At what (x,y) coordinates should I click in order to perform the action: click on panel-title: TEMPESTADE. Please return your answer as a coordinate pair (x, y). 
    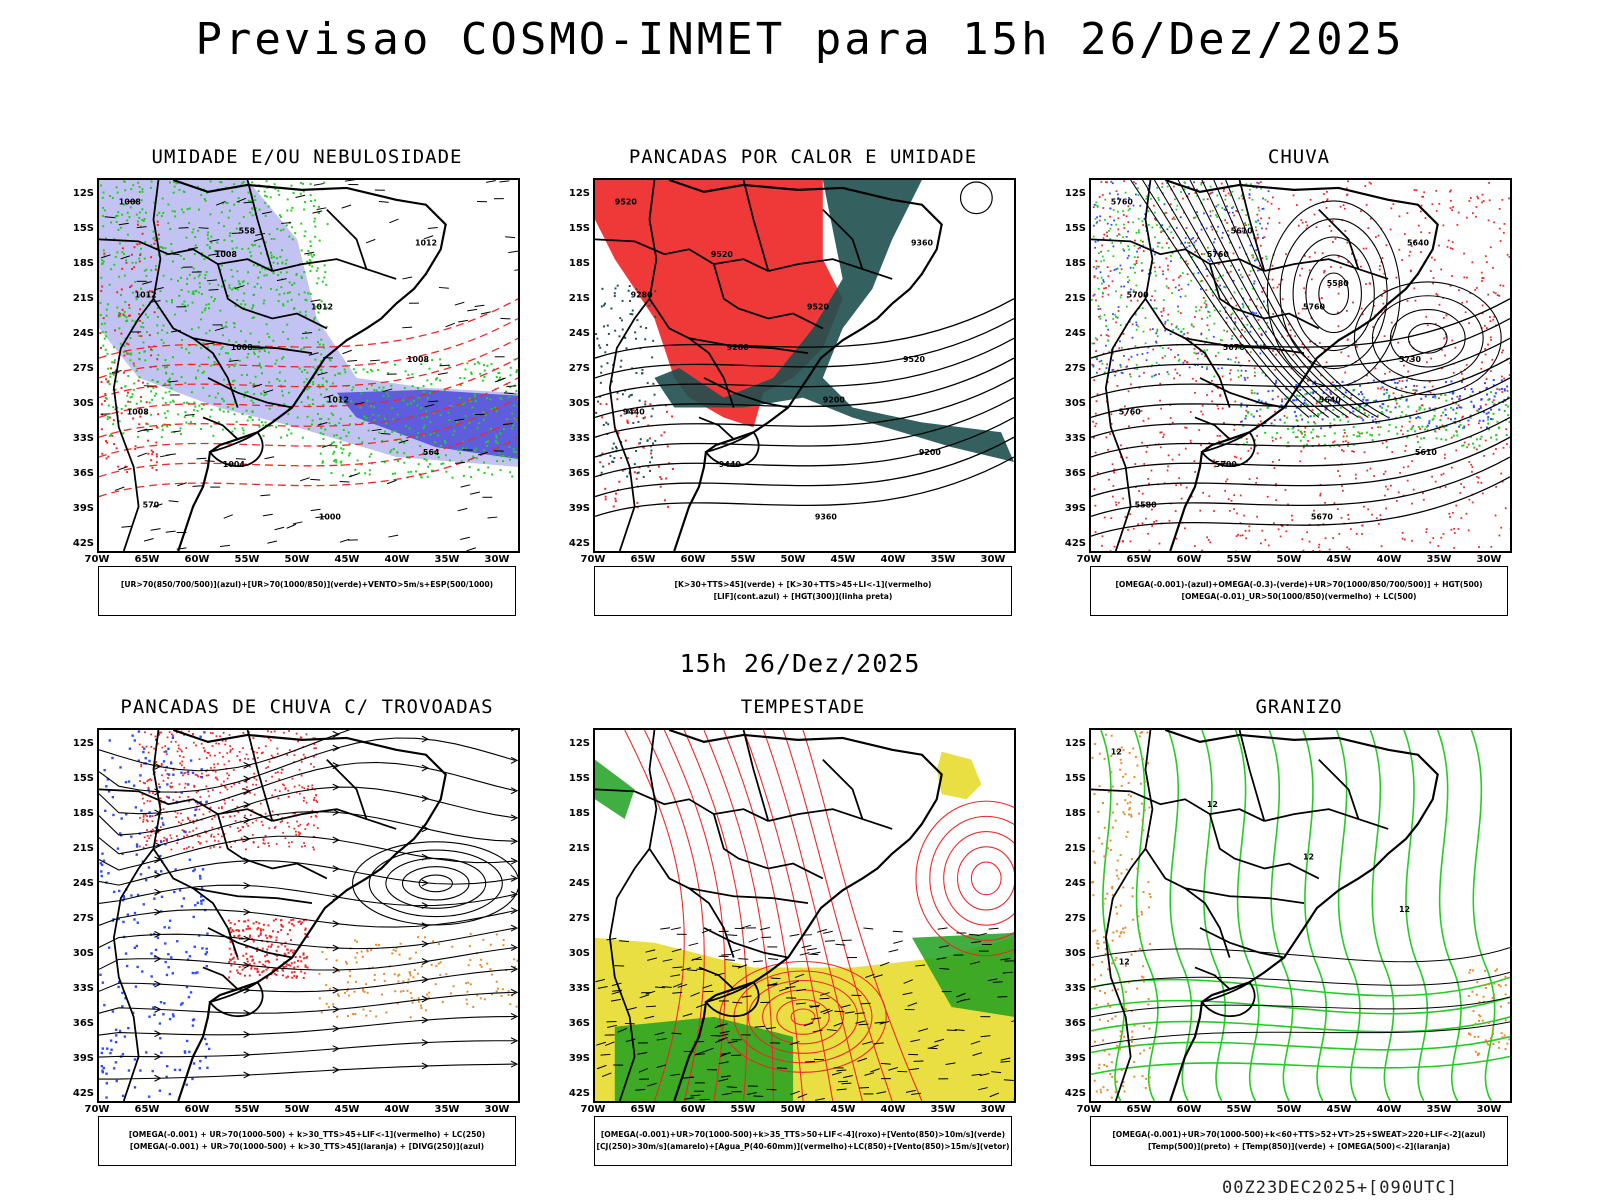
    Looking at the image, I should click on (803, 707).